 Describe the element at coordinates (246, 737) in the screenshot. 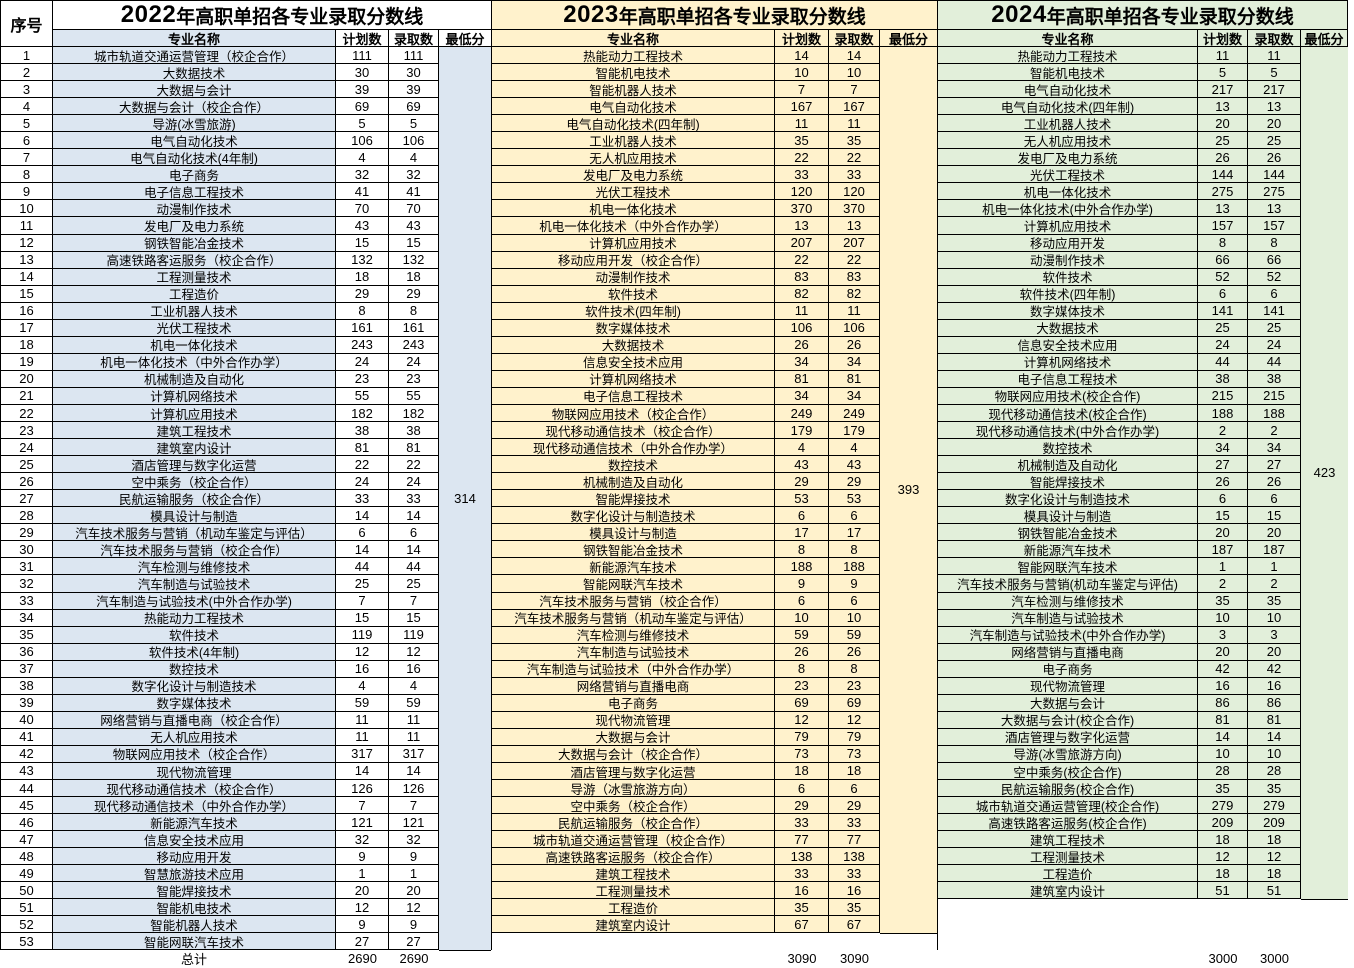

I see `table-row: 无人机应用技术 11 11` at that location.